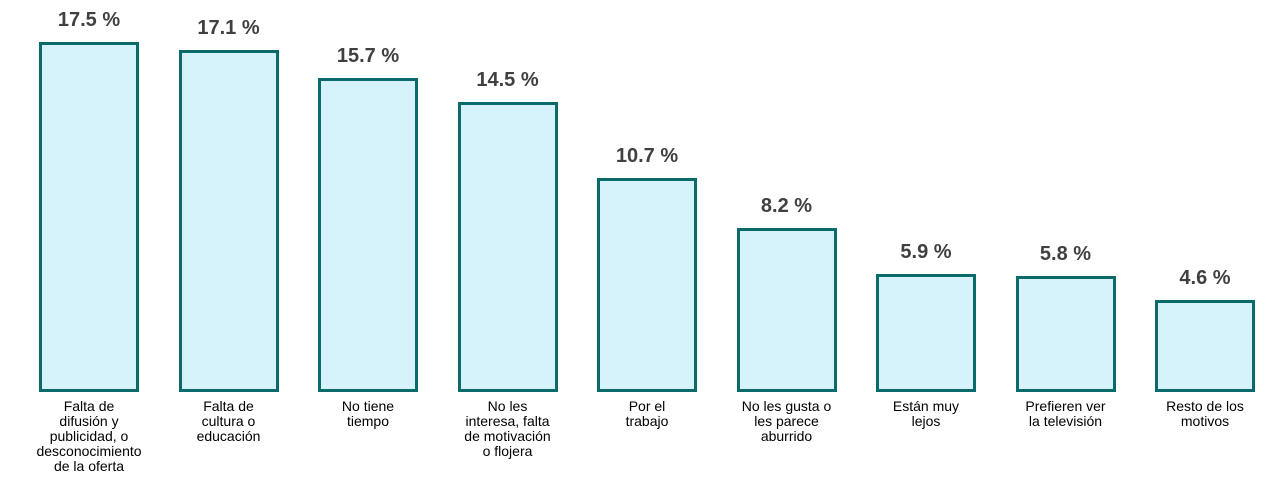  What do you see at coordinates (368, 413) in the screenshot?
I see `category-label: No tiene tiempo` at bounding box center [368, 413].